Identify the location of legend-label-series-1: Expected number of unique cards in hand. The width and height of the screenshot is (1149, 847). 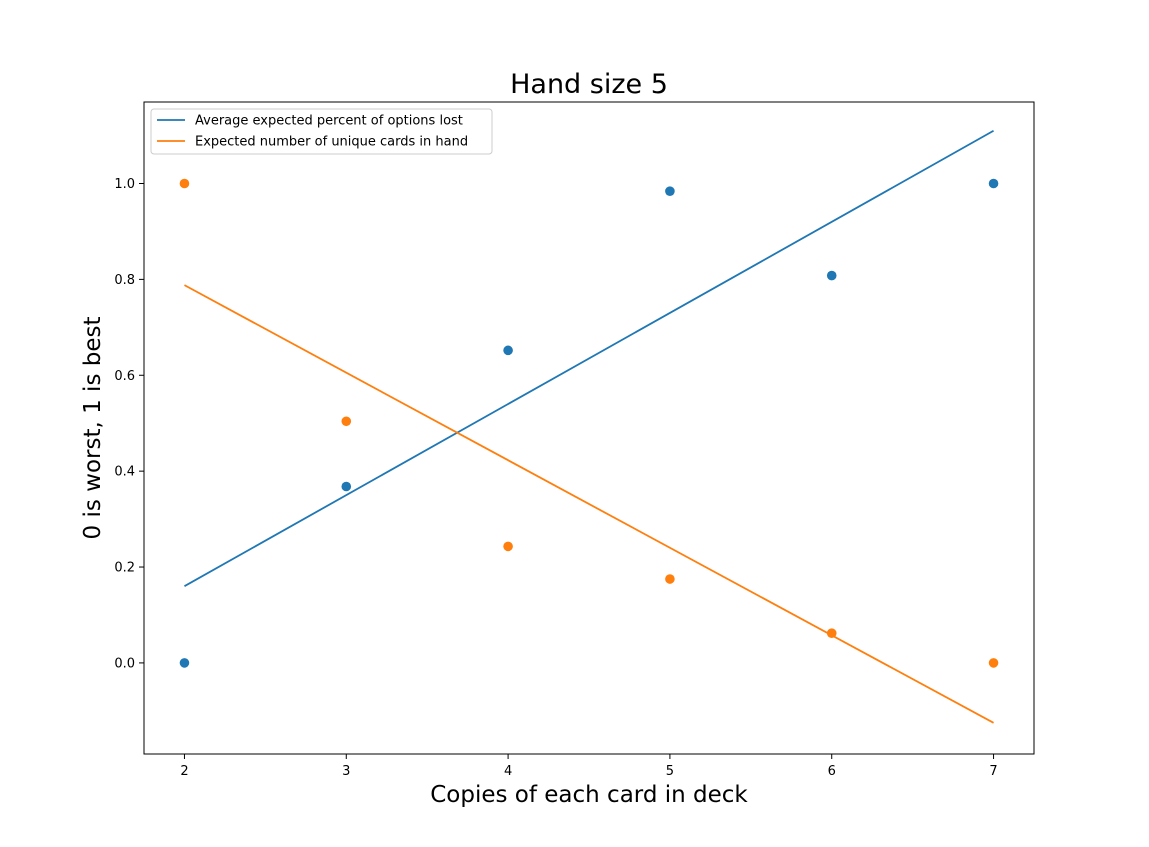
(331, 142).